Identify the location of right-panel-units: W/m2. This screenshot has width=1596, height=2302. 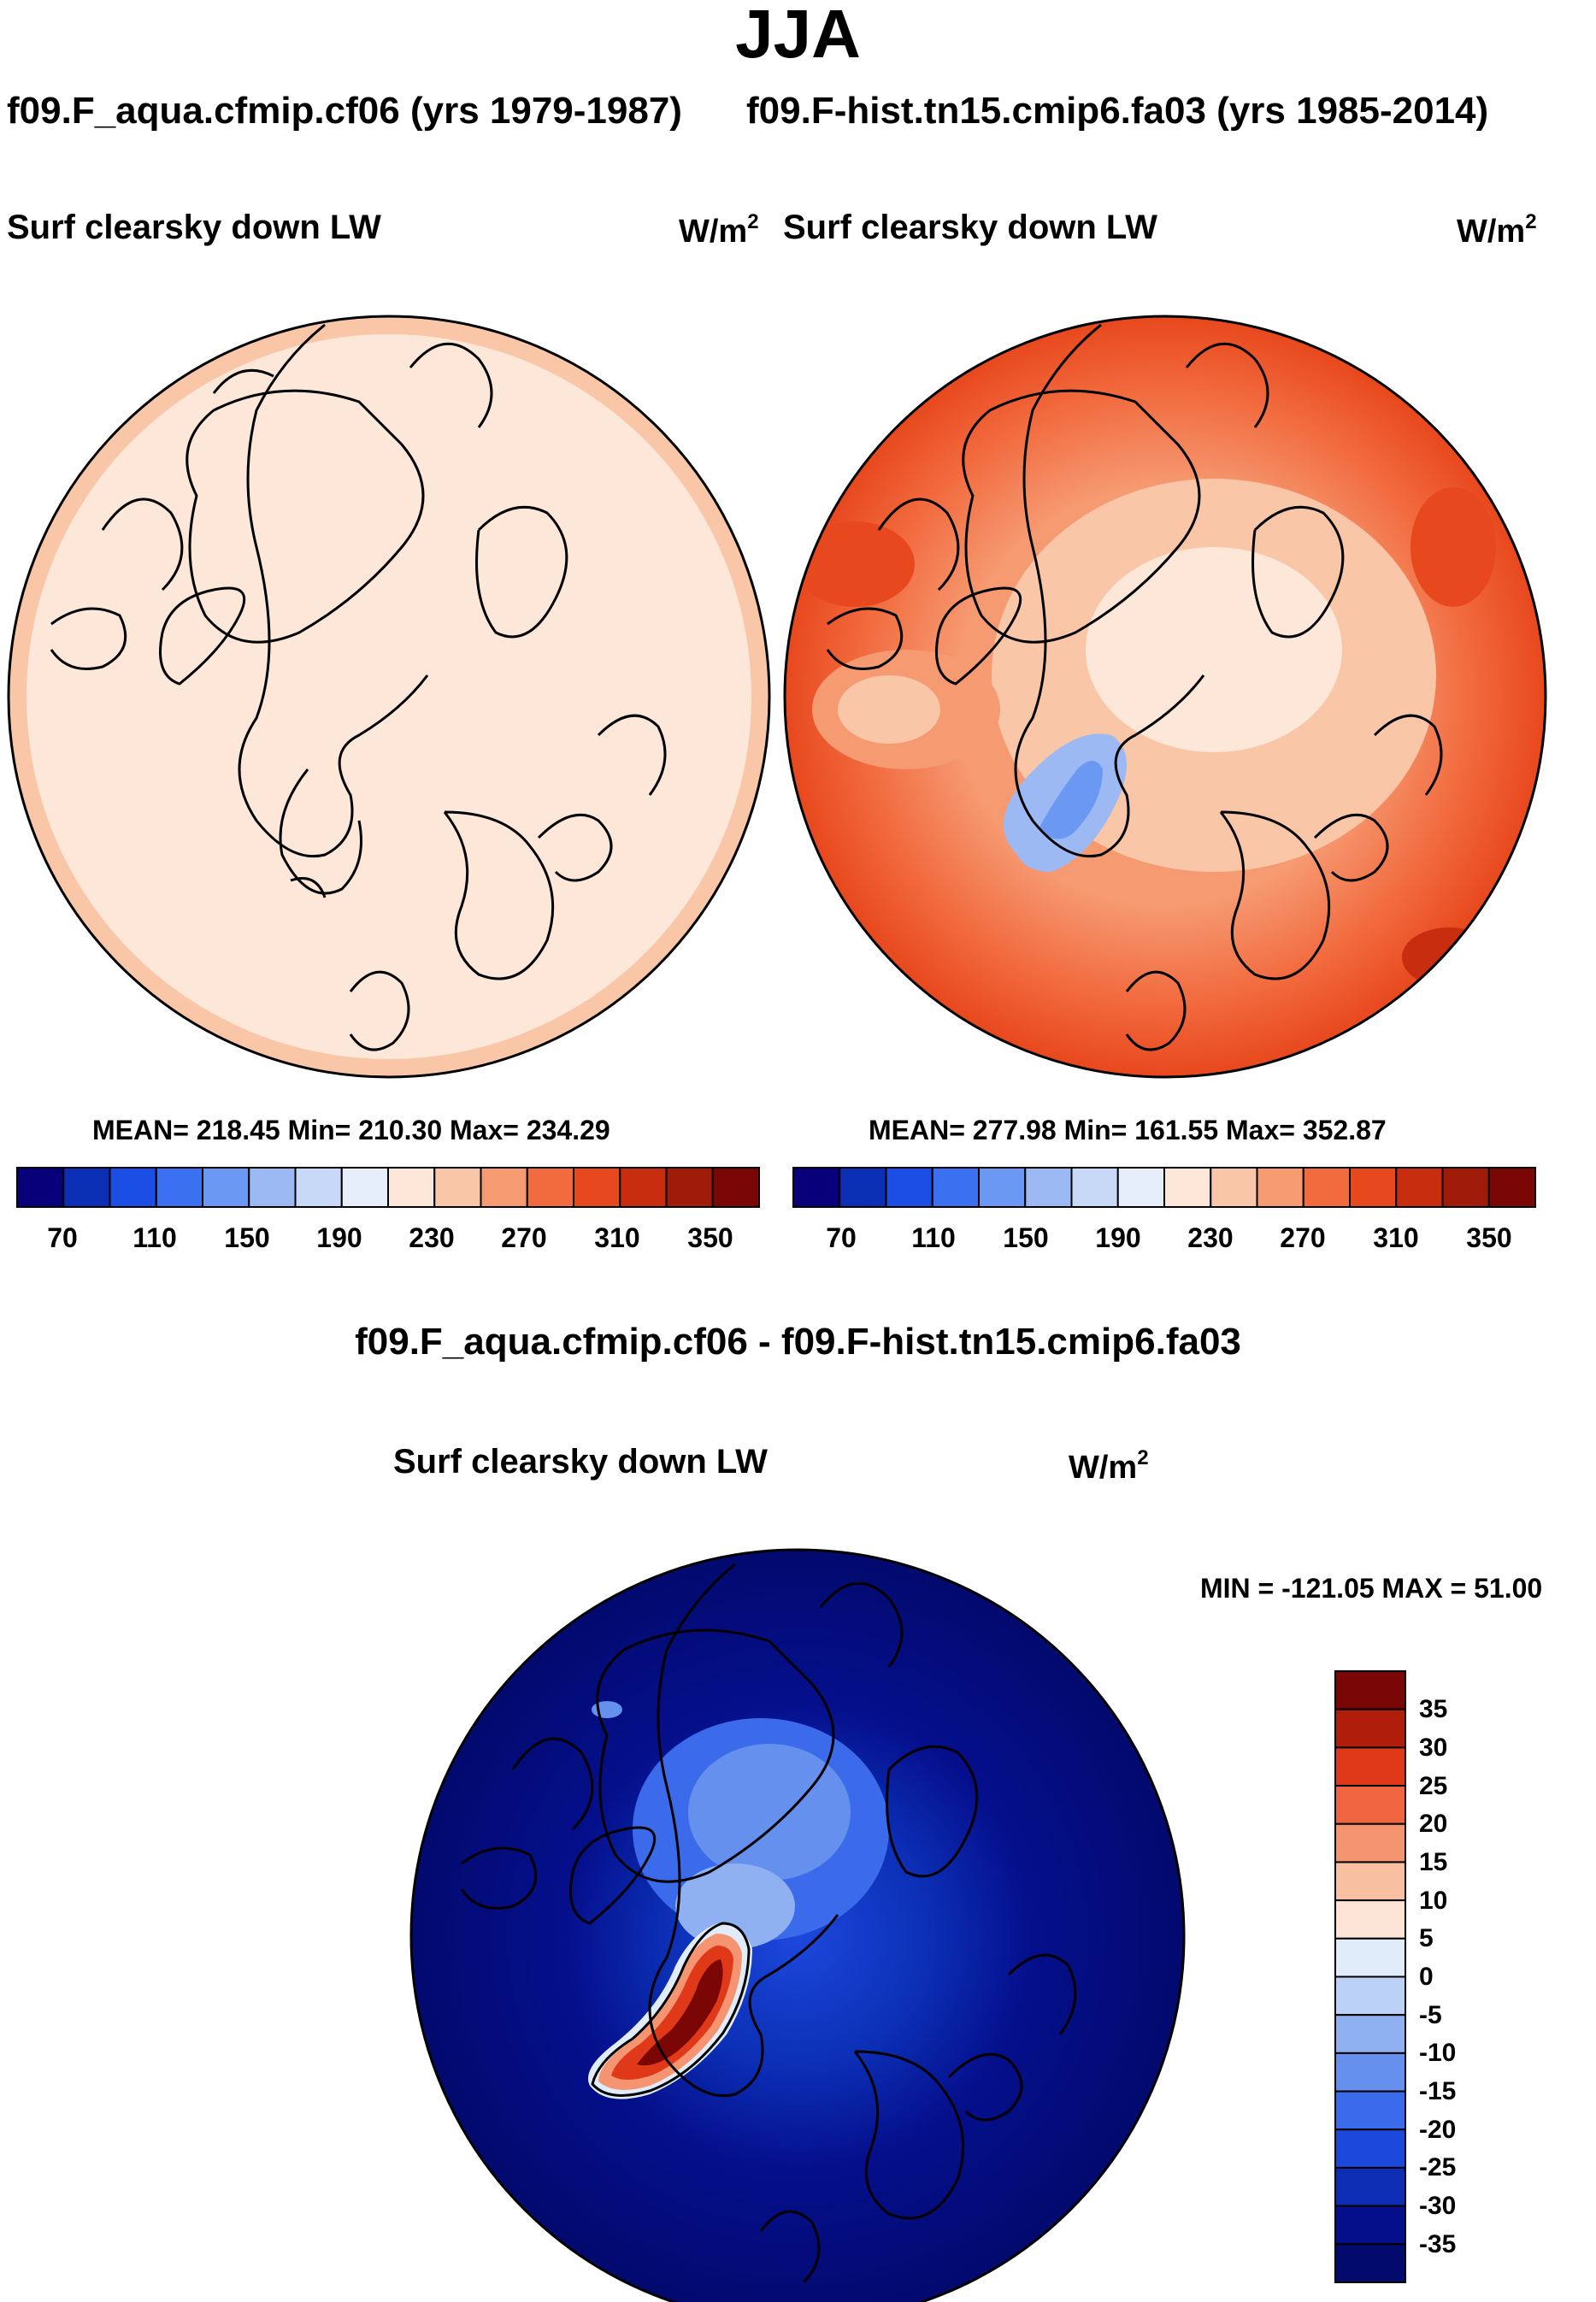
(1497, 230).